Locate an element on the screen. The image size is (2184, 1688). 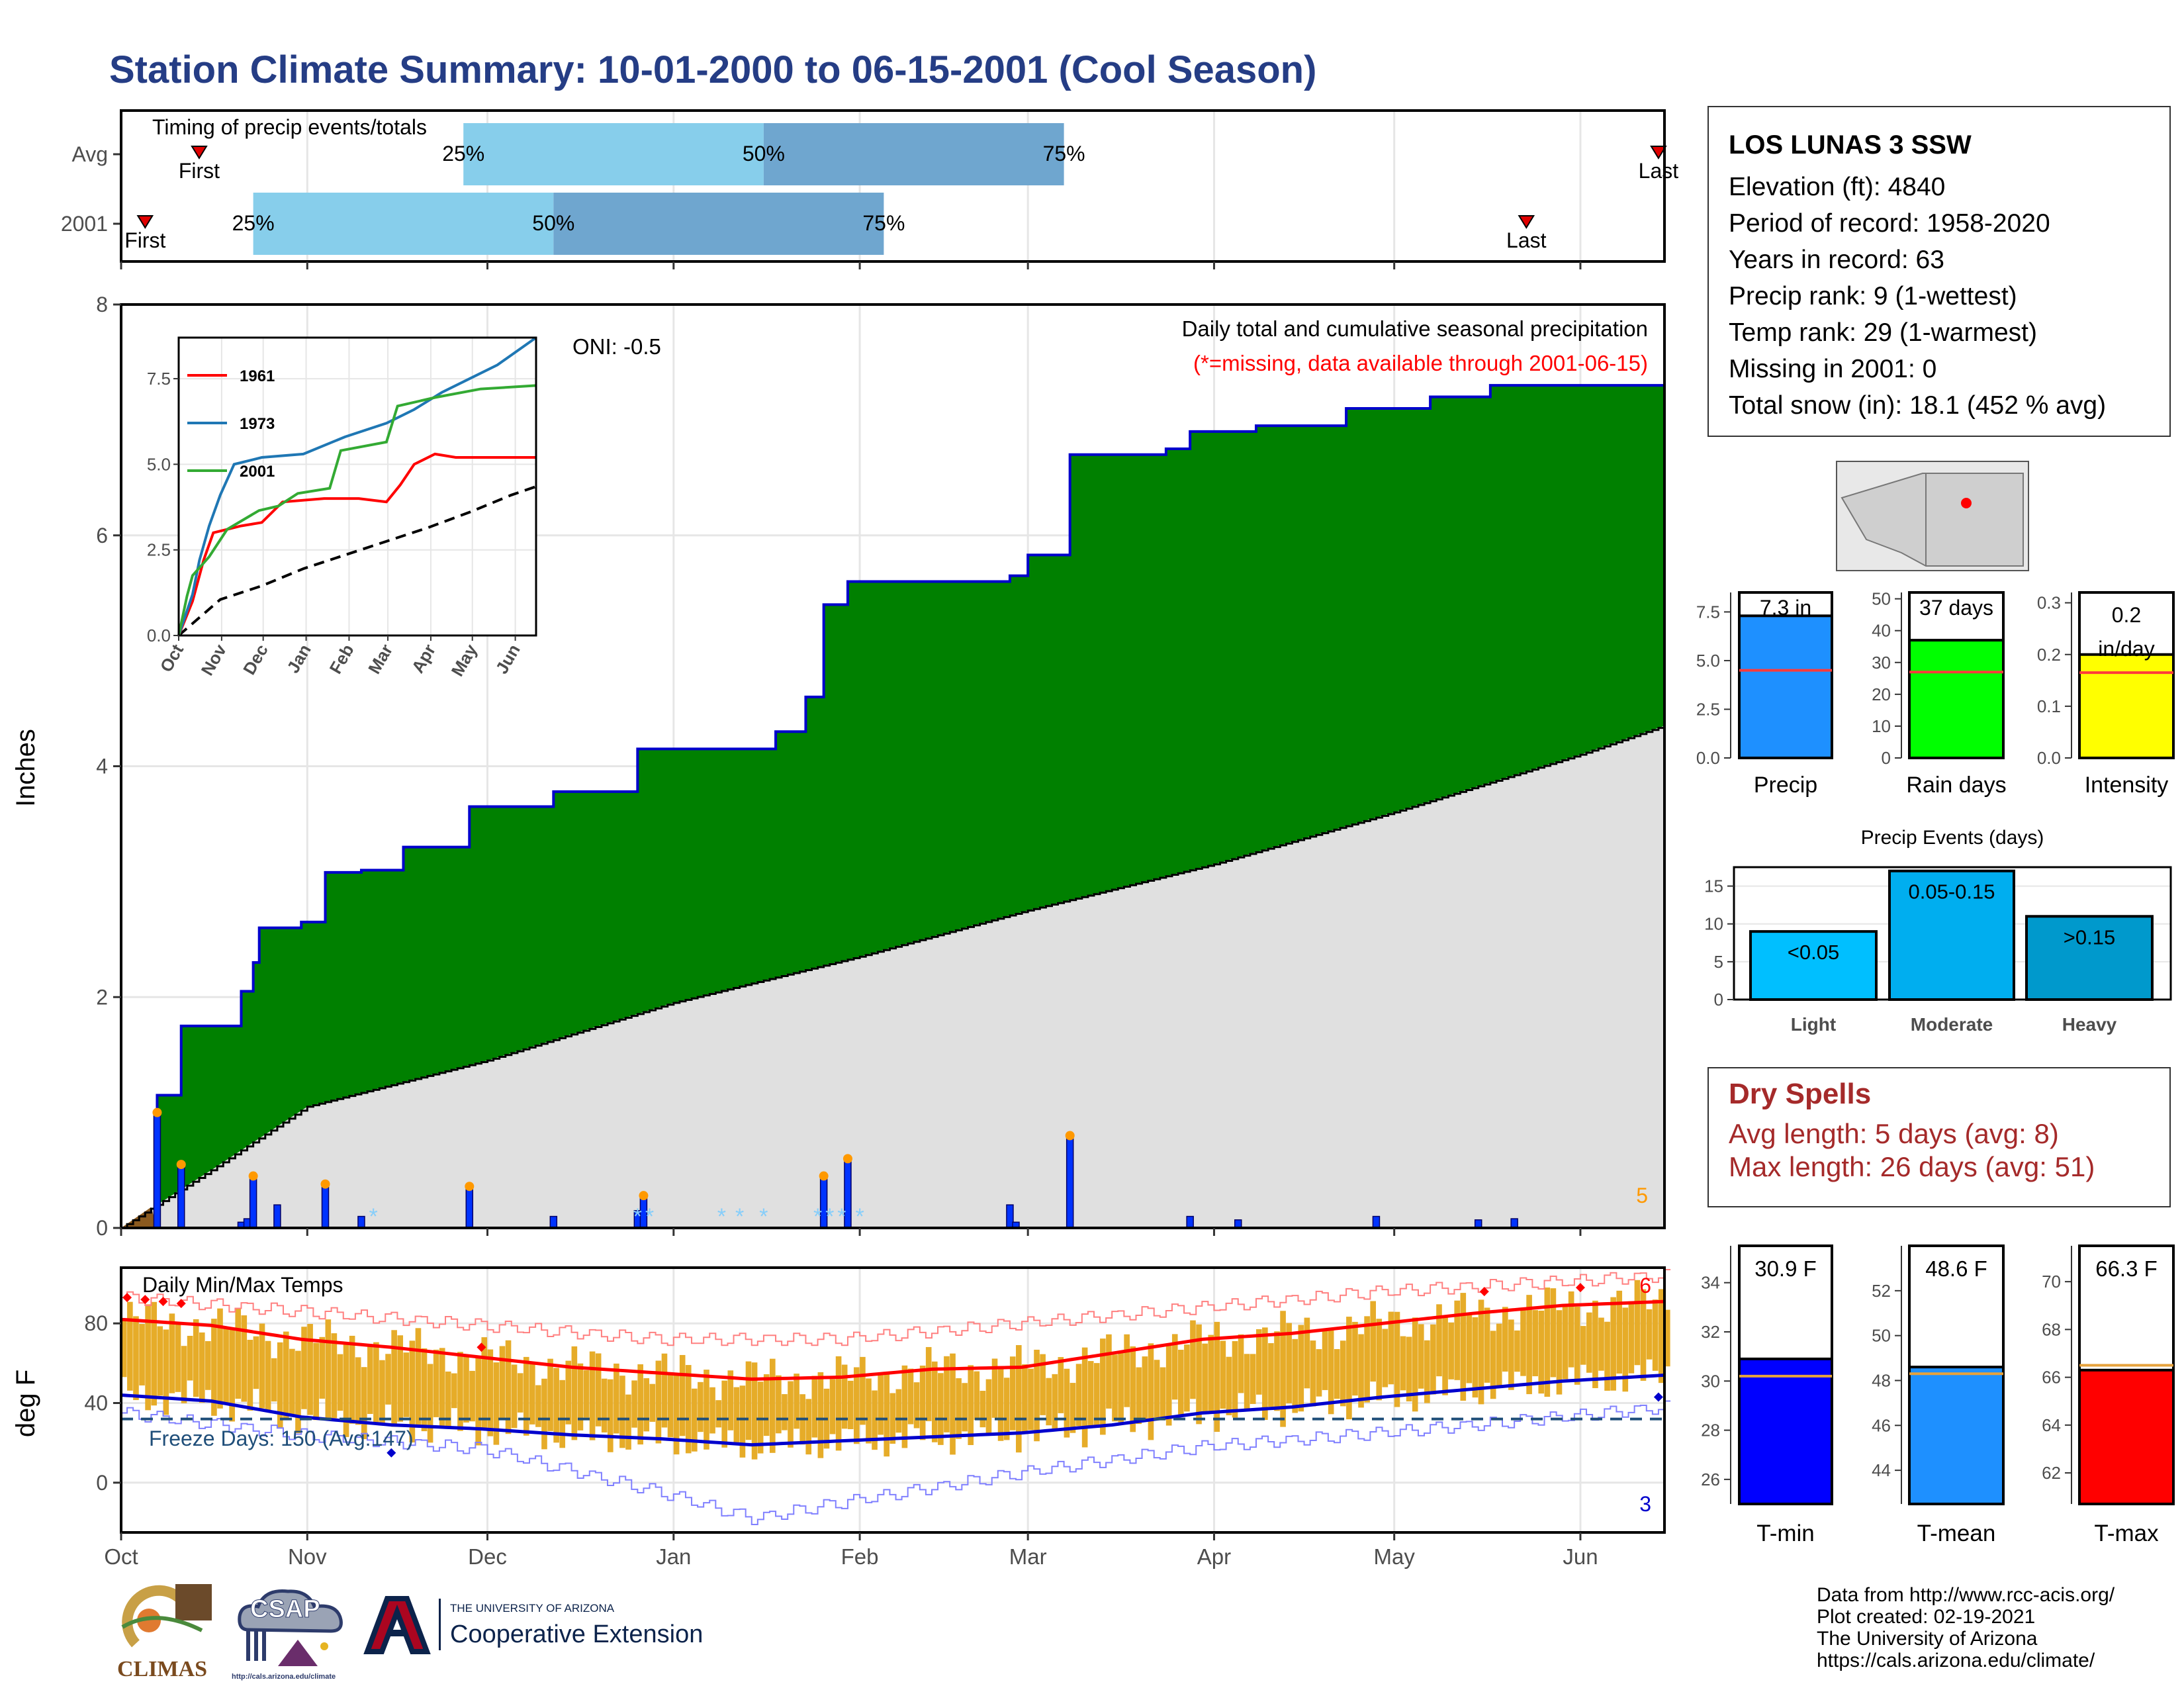
temp-ytick-label: 0 is located at coordinates (102, 1483).